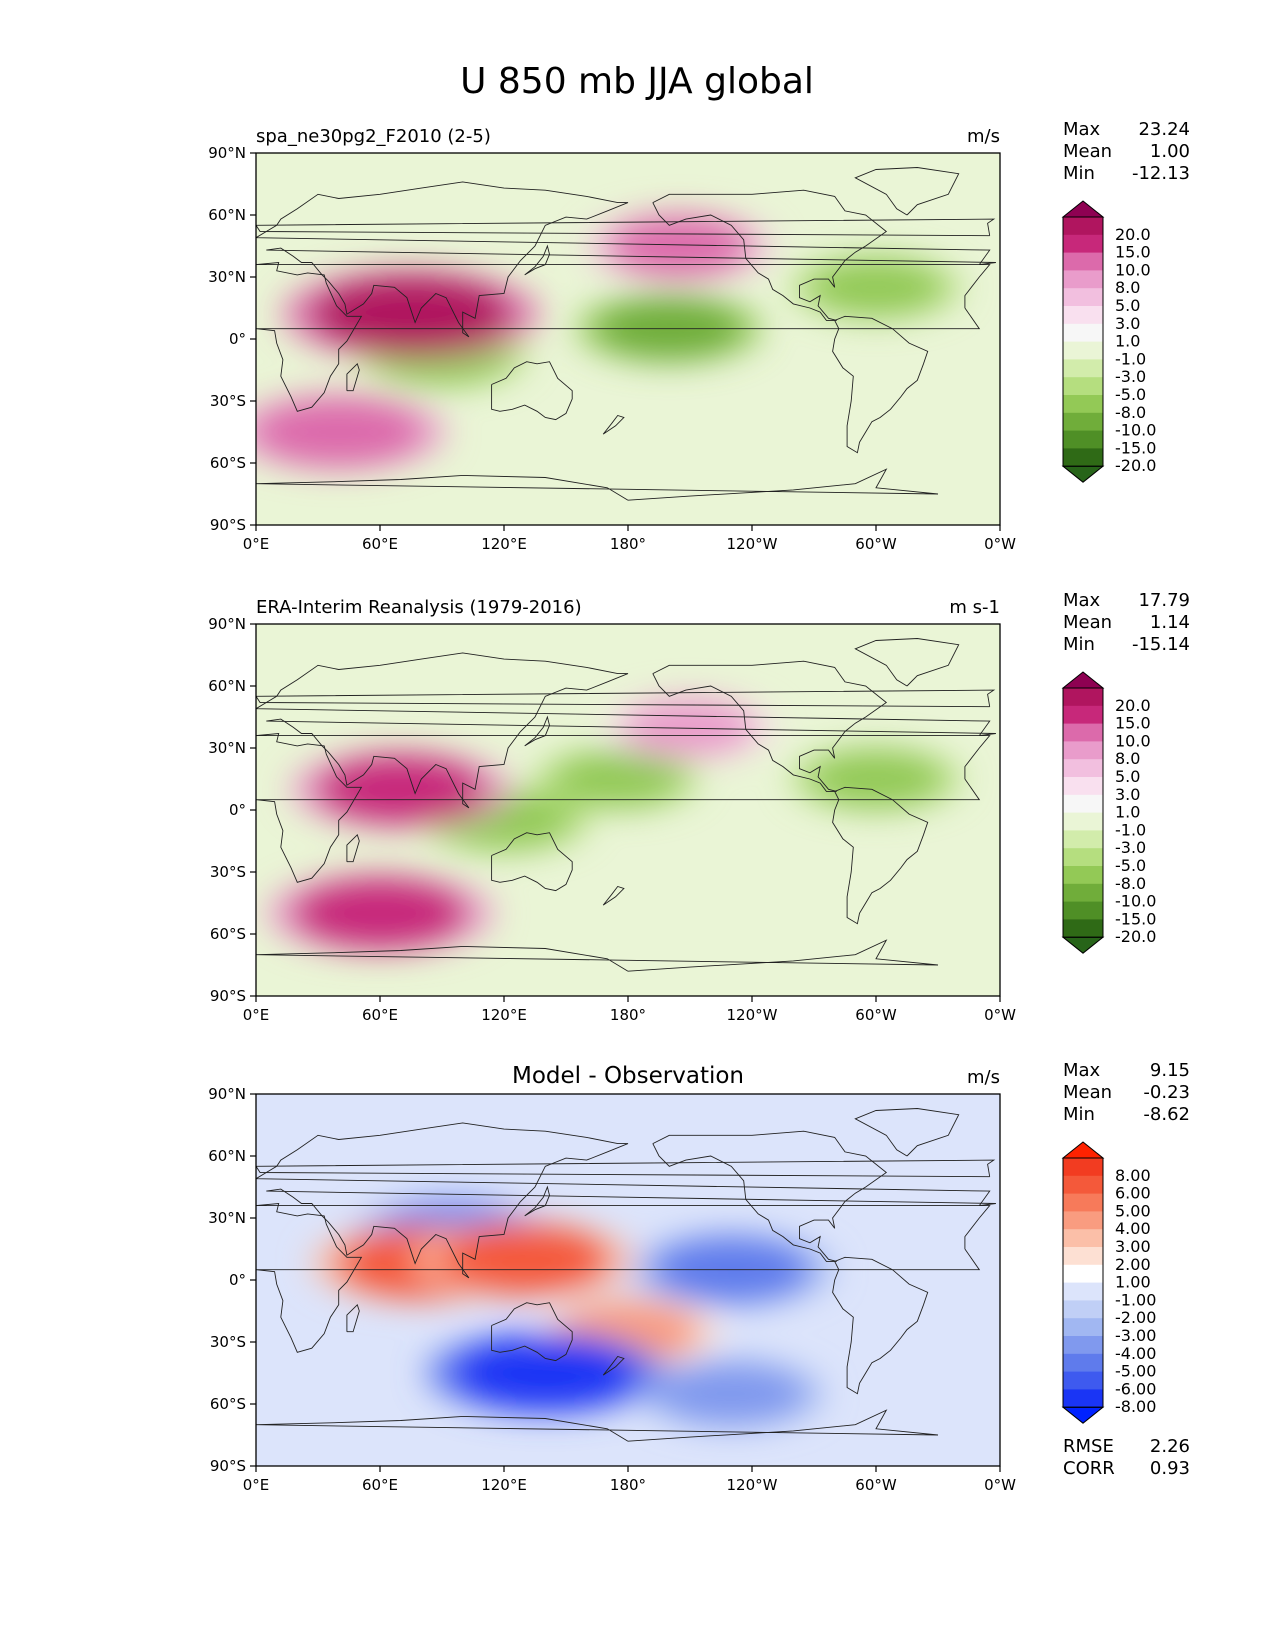  Describe the element at coordinates (1130, 412) in the screenshot. I see `colorbar-label: -8.0` at that location.